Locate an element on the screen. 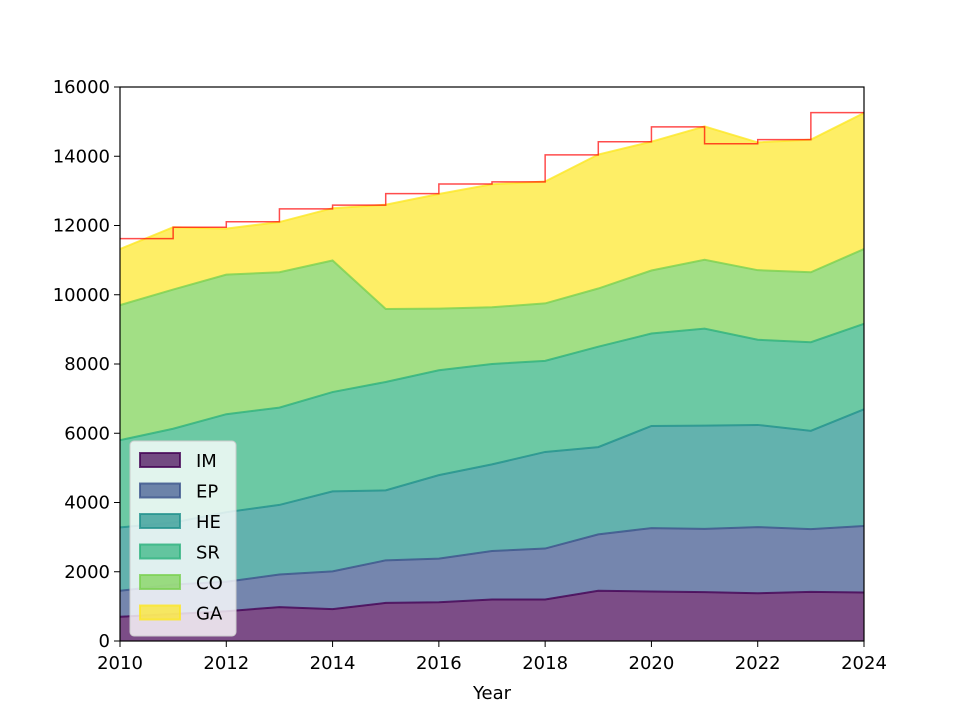 The image size is (960, 720). legend-label-ga: GA is located at coordinates (209, 614).